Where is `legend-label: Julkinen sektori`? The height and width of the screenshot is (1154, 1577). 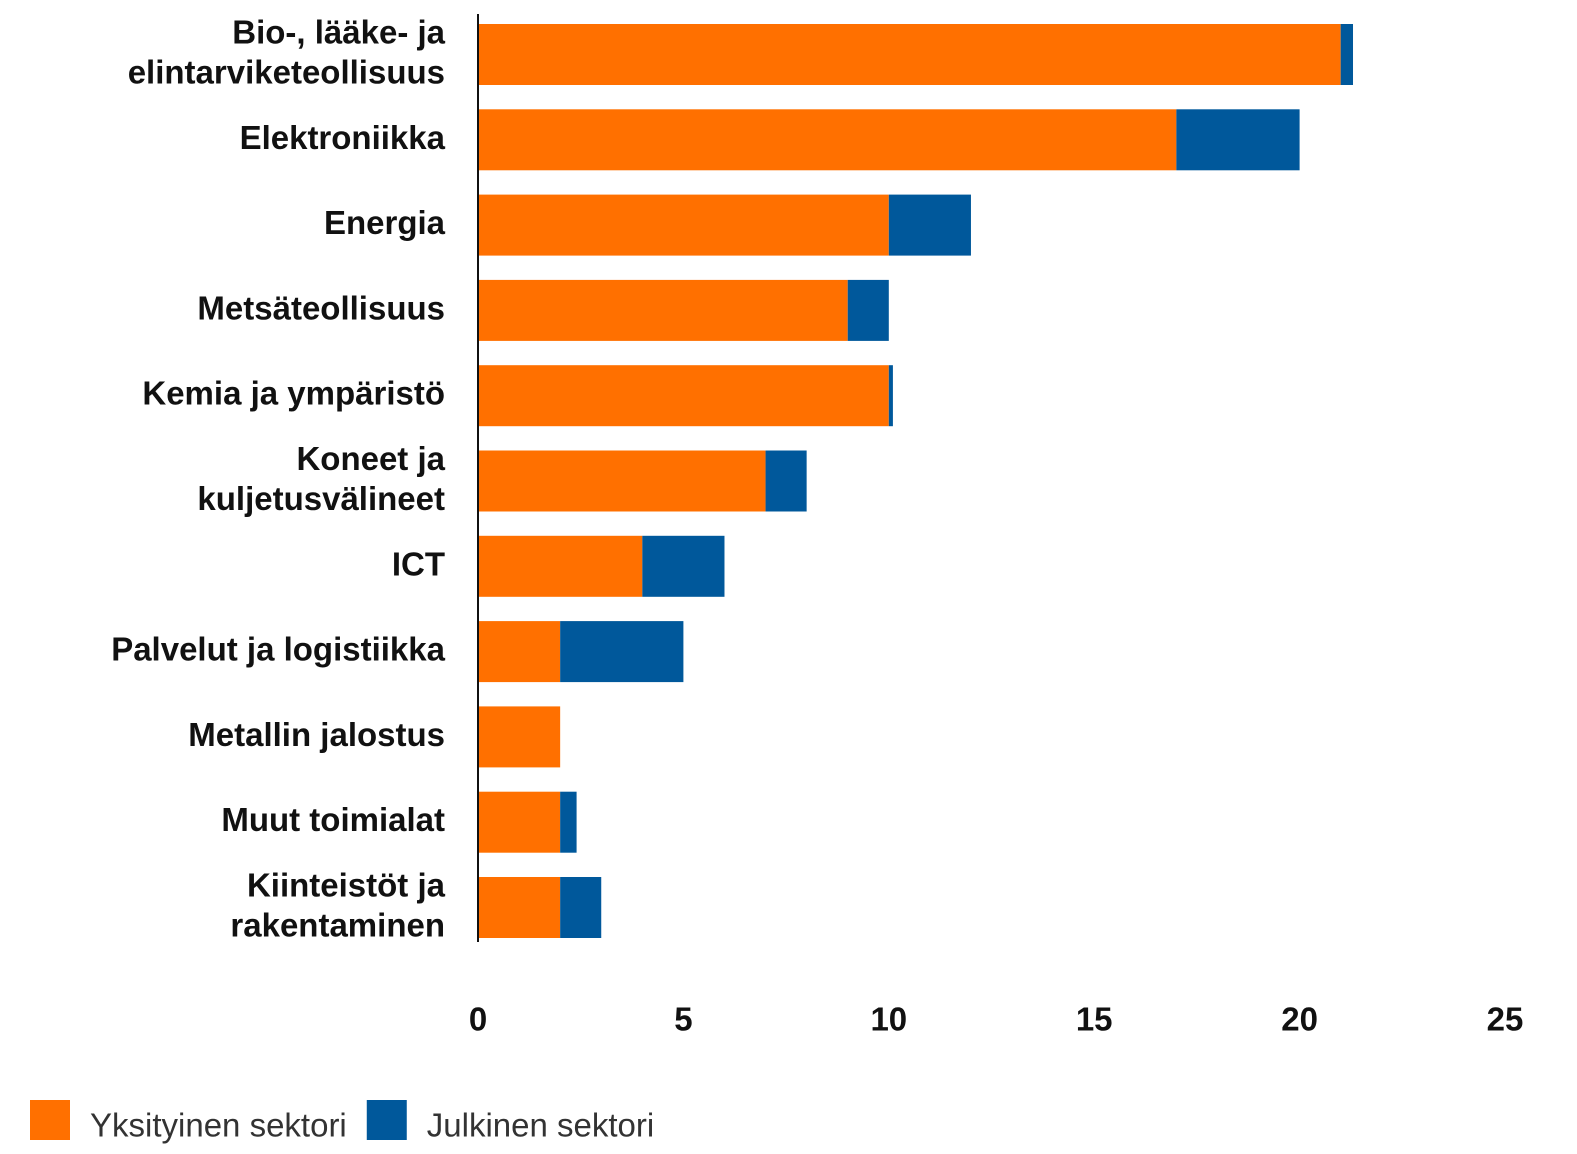
legend-label: Julkinen sektori is located at coordinates (540, 1125).